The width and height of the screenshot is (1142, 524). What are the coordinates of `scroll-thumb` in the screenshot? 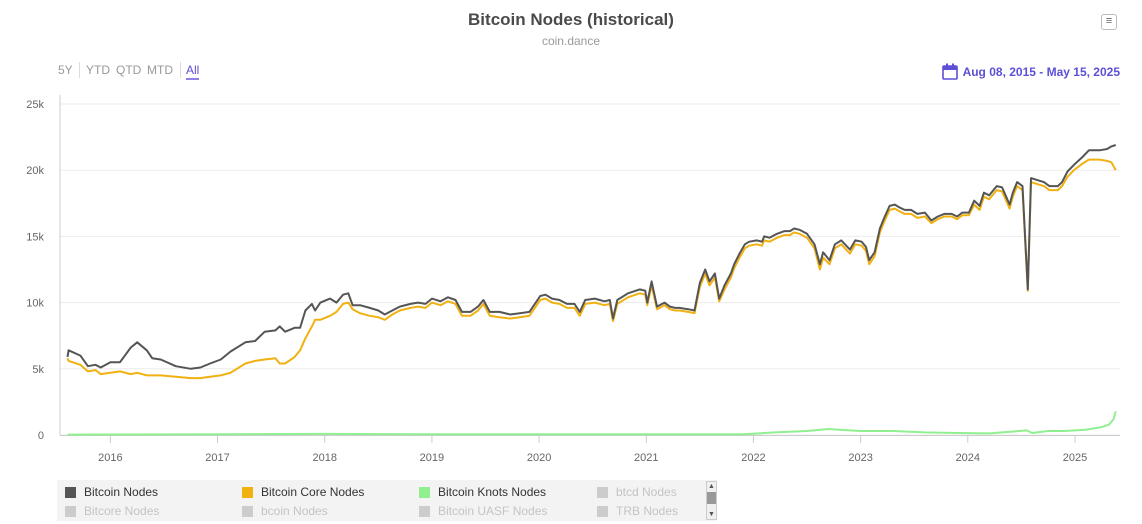 It's located at (711, 498).